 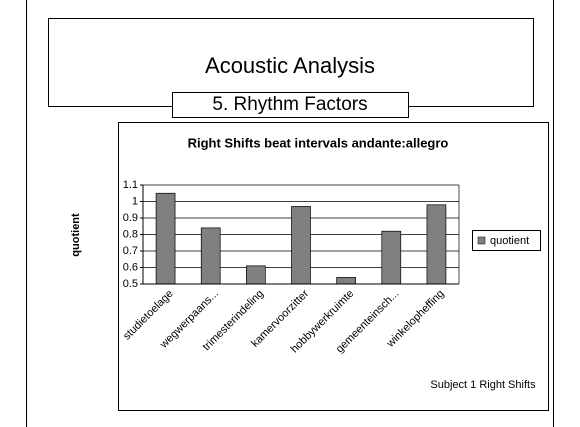 What do you see at coordinates (481, 240) in the screenshot?
I see `legend-swatch` at bounding box center [481, 240].